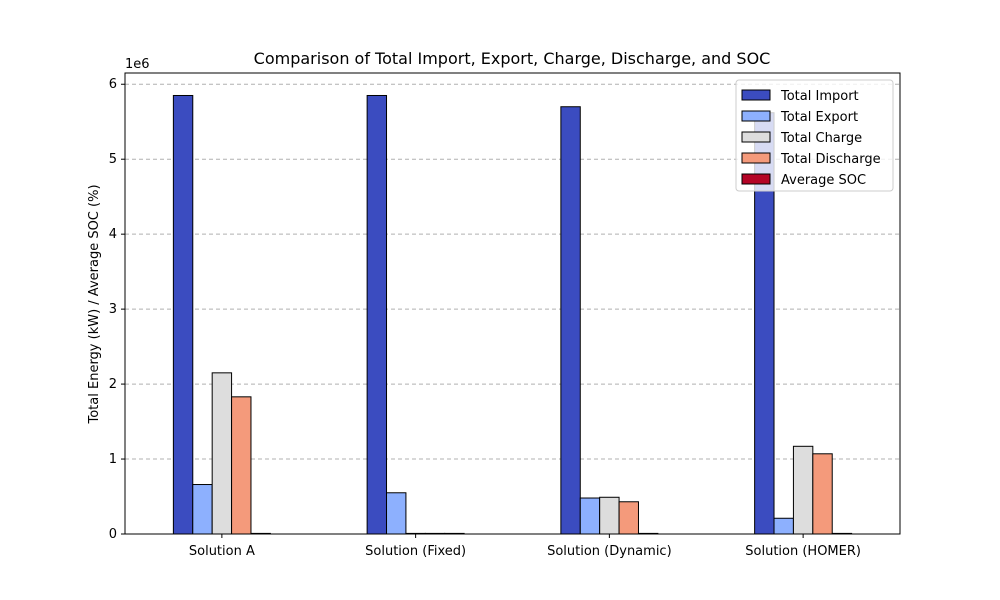 This screenshot has width=1000, height=600. Describe the element at coordinates (113, 159) in the screenshot. I see `y-tick-label: 5` at that location.